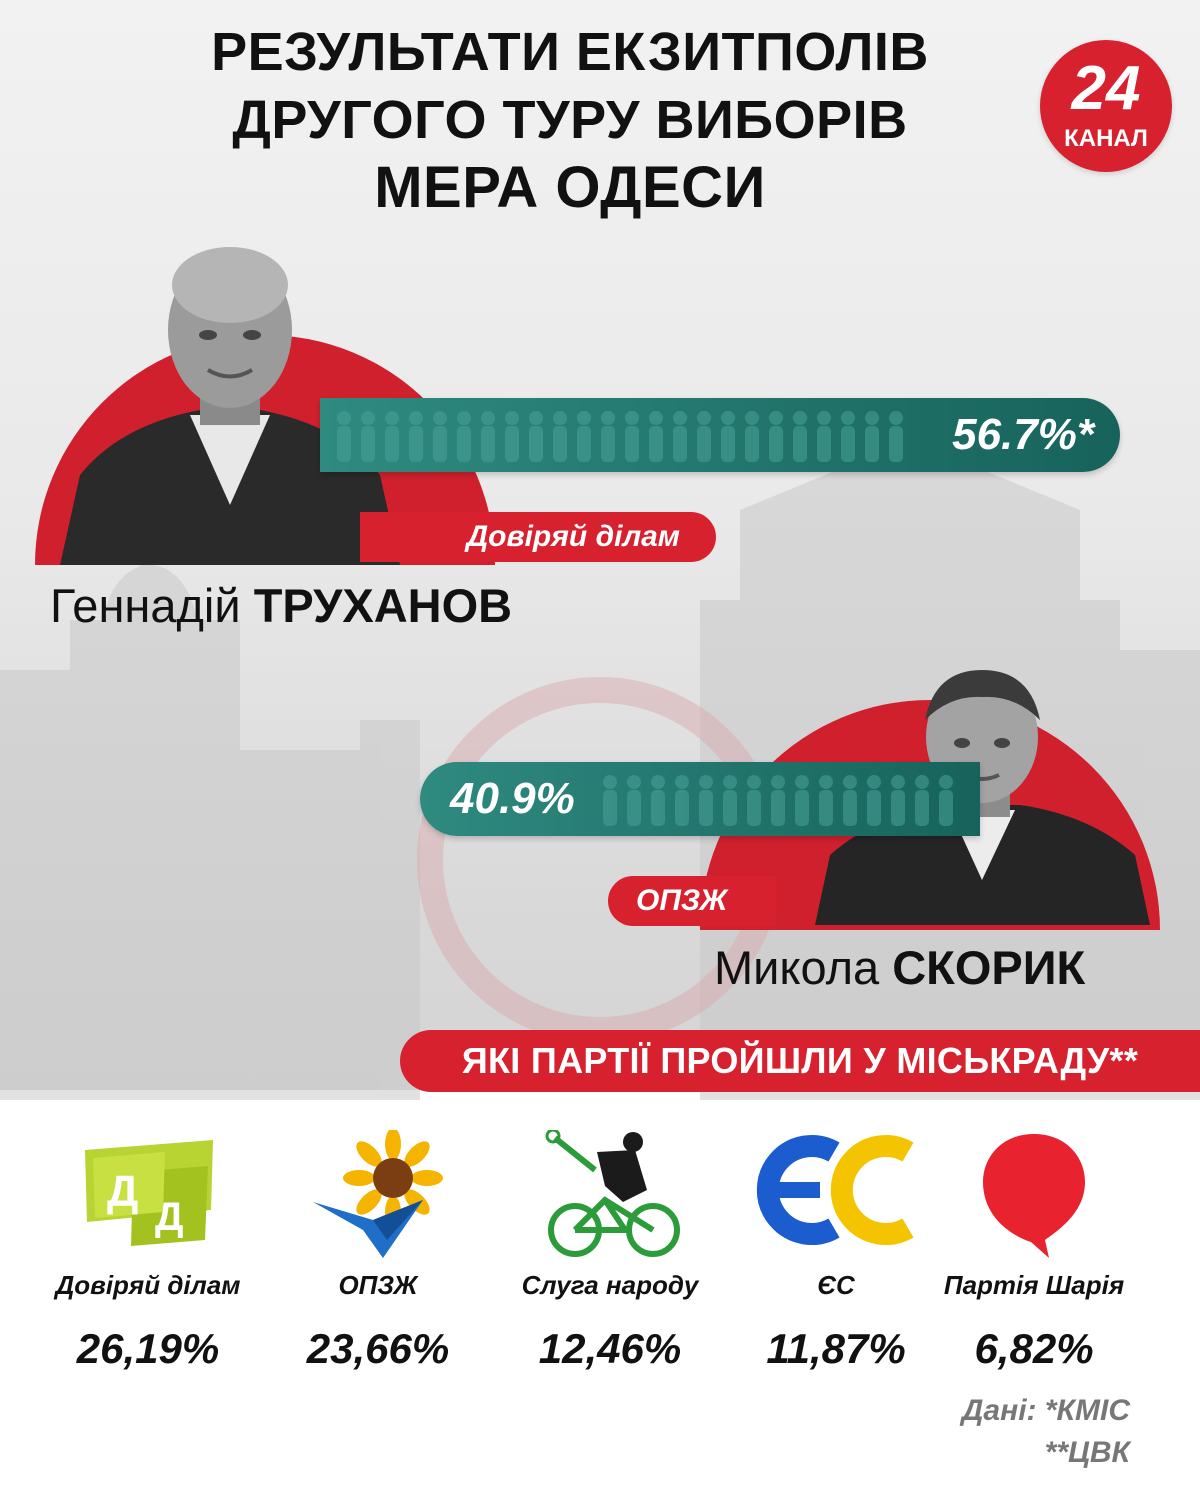 This screenshot has height=1500, width=1200. I want to click on candidate-first-name: Геннадій, so click(145, 605).